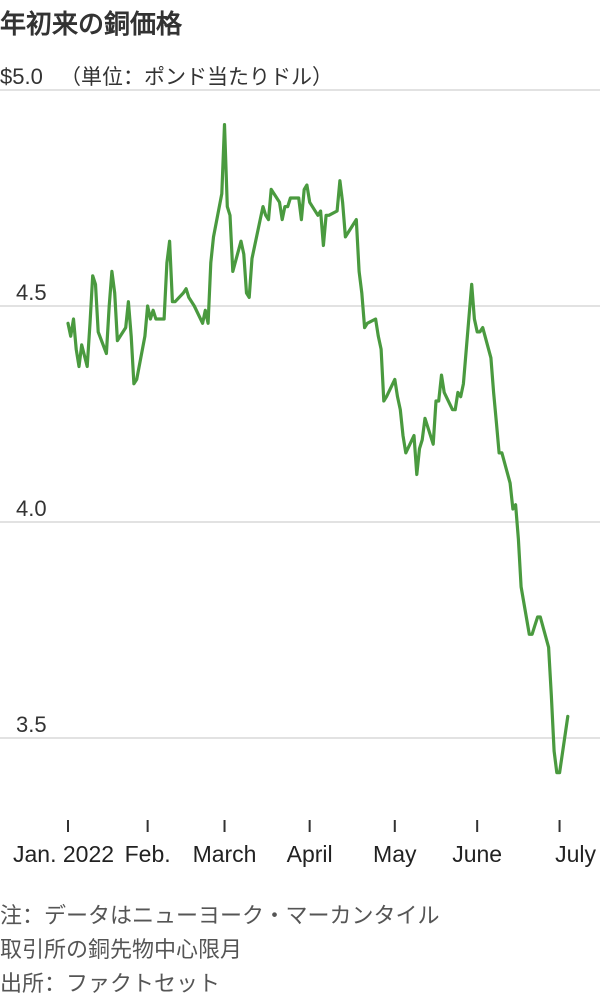 Image resolution: width=600 pixels, height=1000 pixels. I want to click on x-tick-label: May, so click(395, 854).